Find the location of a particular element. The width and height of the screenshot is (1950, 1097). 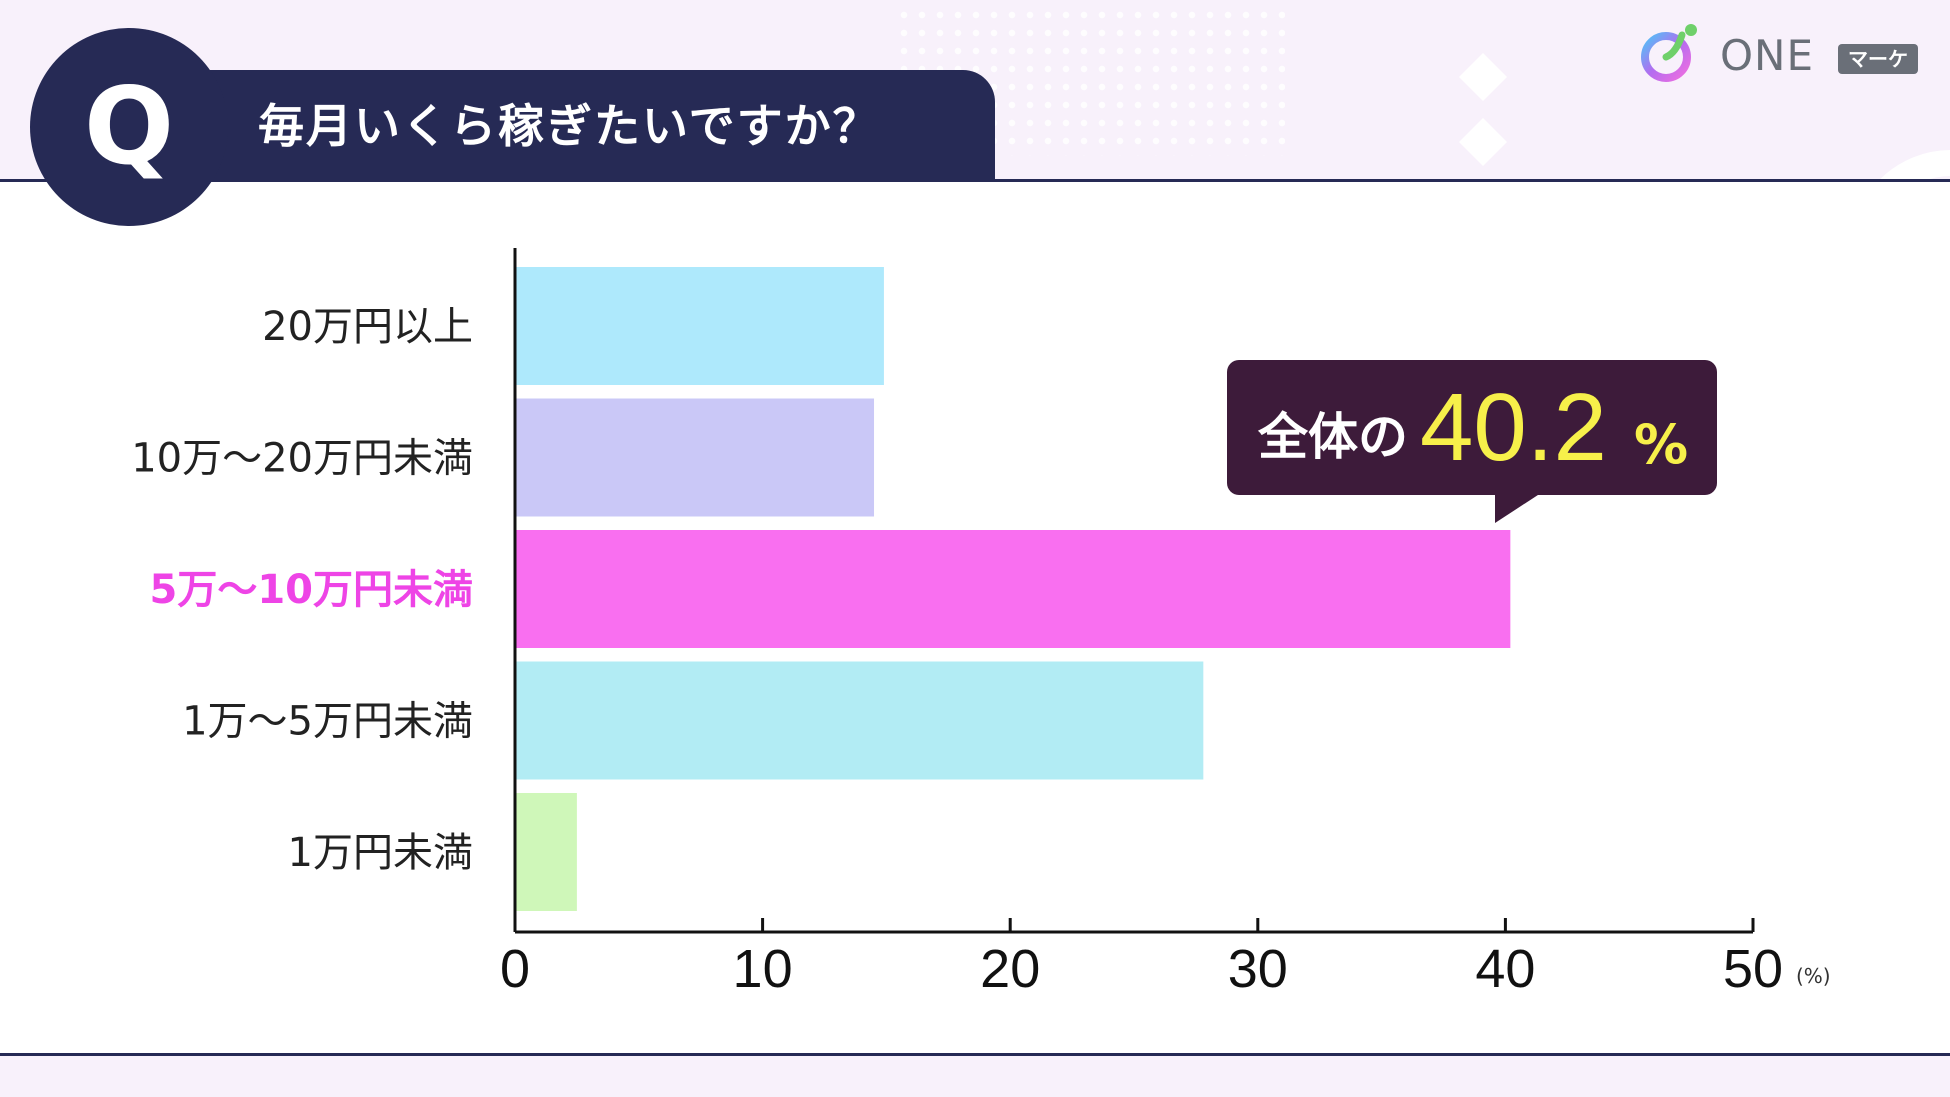

footer-background is located at coordinates (975, 1076).